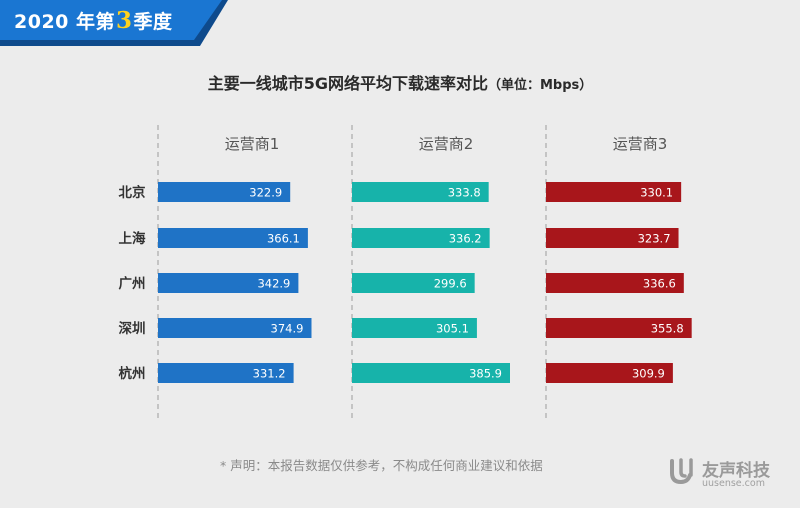 This screenshot has width=800, height=508. I want to click on brand-block: 友声科技 uusense.com, so click(730, 475).